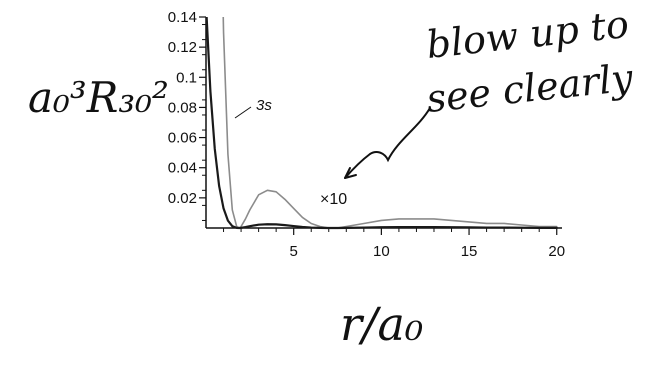  I want to click on x-tick-label: 10, so click(381, 251).